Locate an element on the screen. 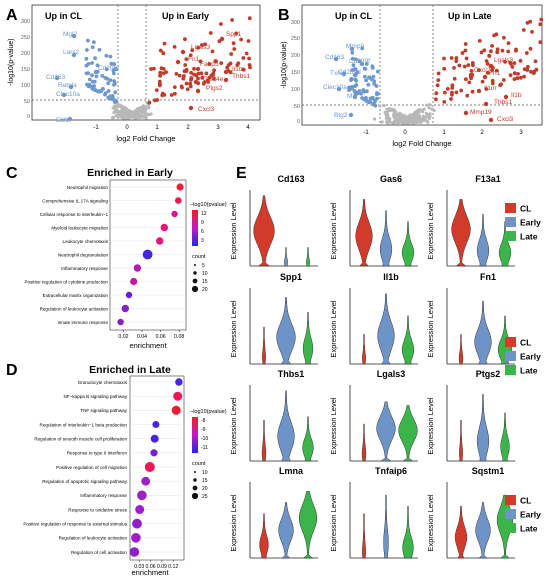 This screenshot has height=579, width=550. gene-title: Fn1 is located at coordinates (488, 277).